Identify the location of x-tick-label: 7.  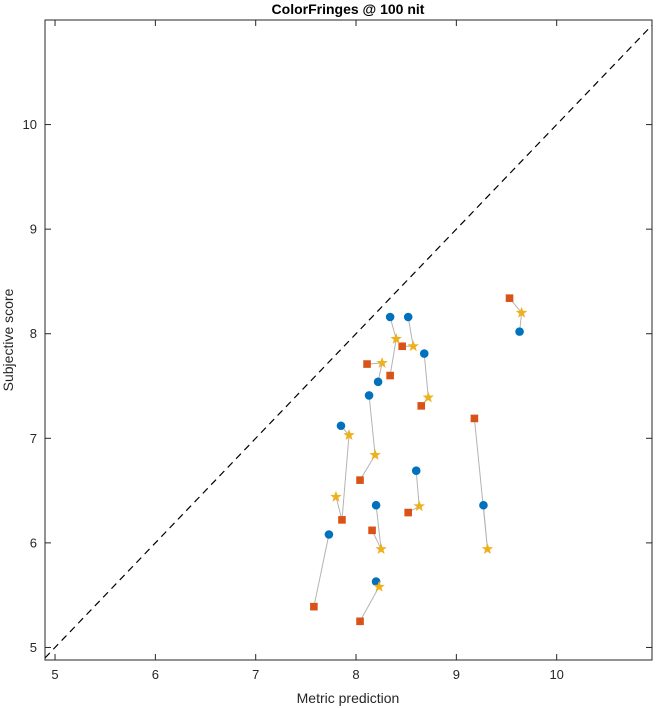
(255, 674).